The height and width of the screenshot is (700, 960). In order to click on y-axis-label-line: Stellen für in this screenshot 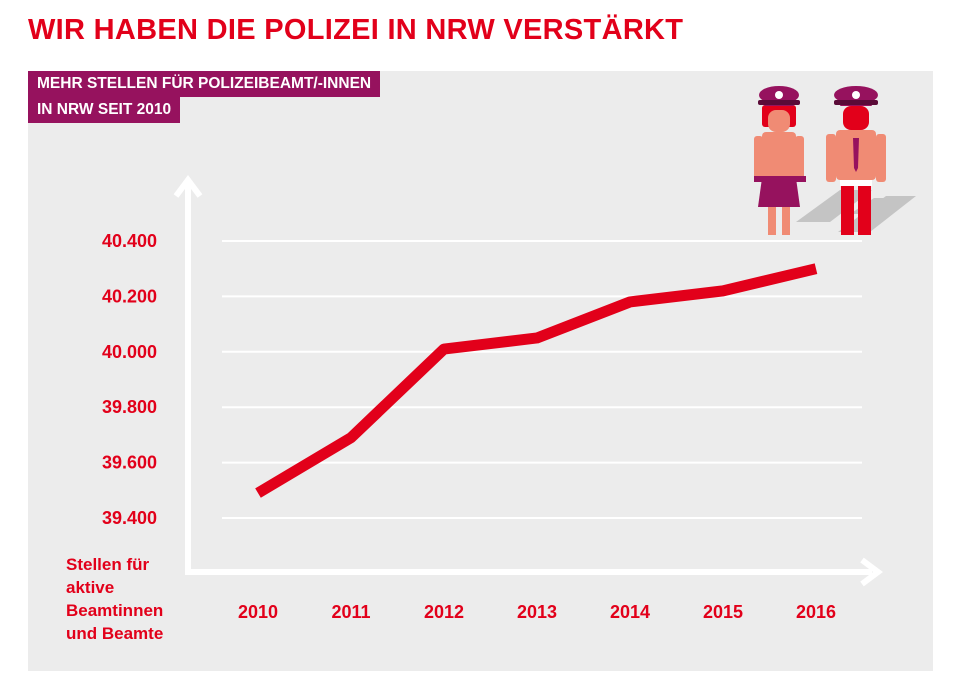, I will do `click(108, 564)`.